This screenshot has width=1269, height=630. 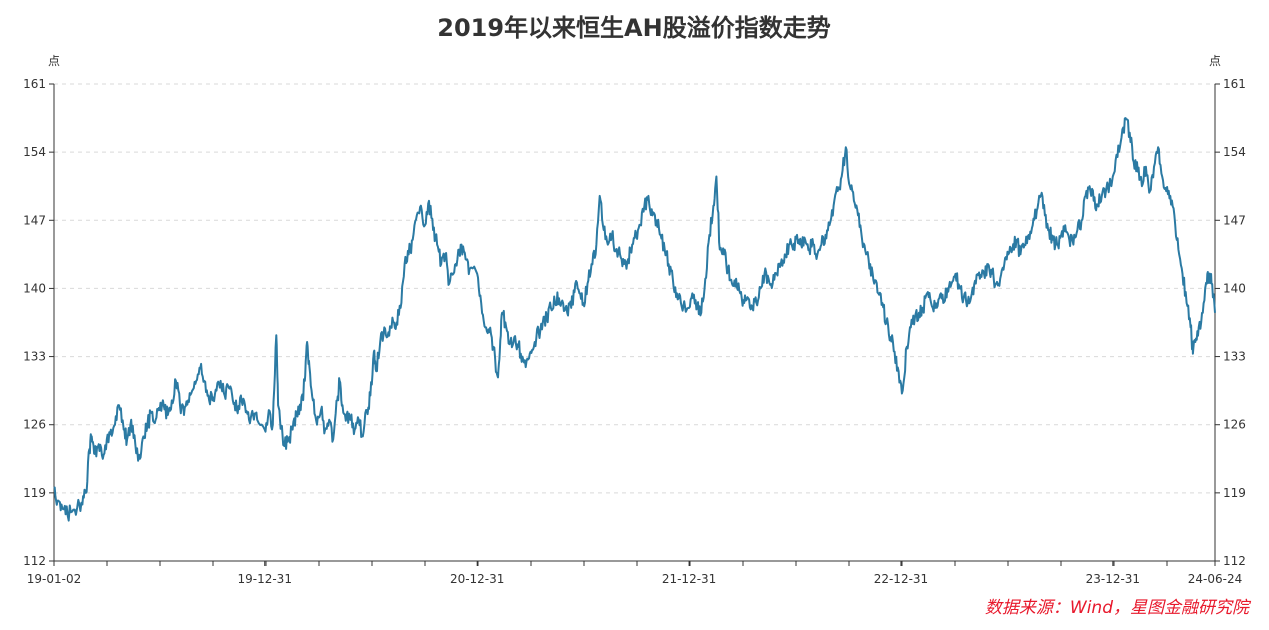 What do you see at coordinates (34, 357) in the screenshot?
I see `y-tick-label-left: 133` at bounding box center [34, 357].